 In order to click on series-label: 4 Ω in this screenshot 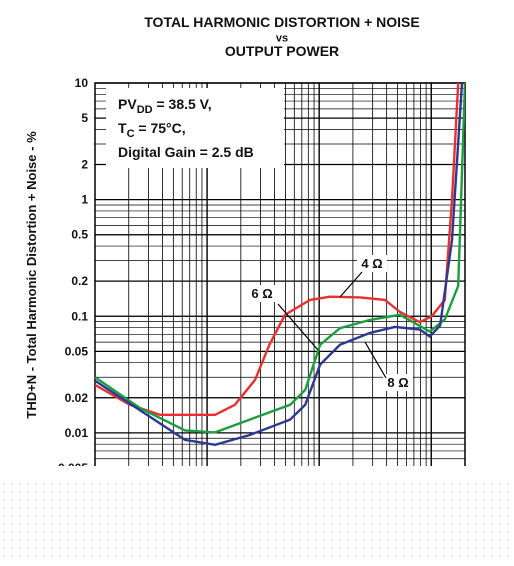, I will do `click(371, 263)`.